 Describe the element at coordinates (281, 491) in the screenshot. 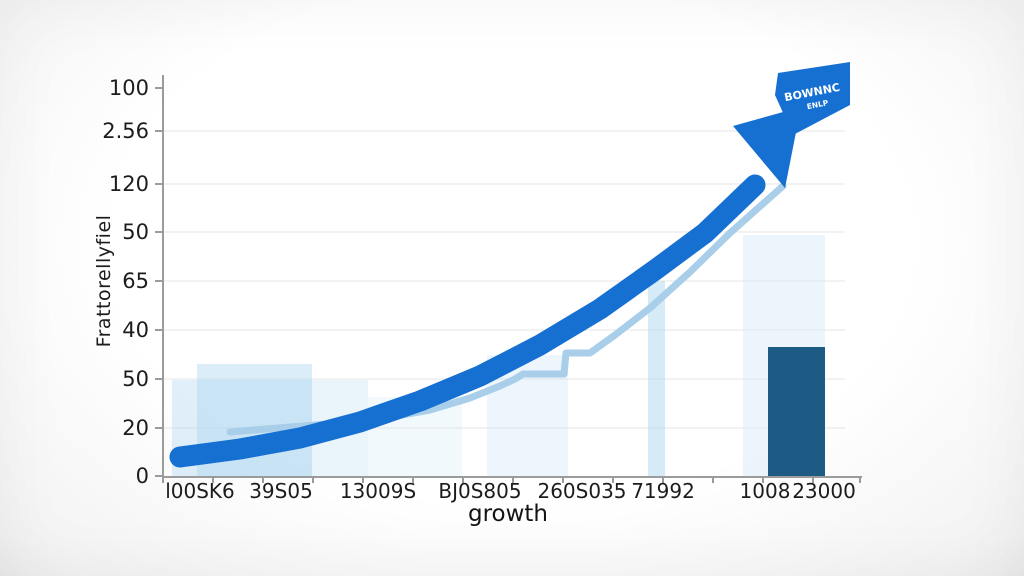

I see `x-tick-label: 39S05` at that location.